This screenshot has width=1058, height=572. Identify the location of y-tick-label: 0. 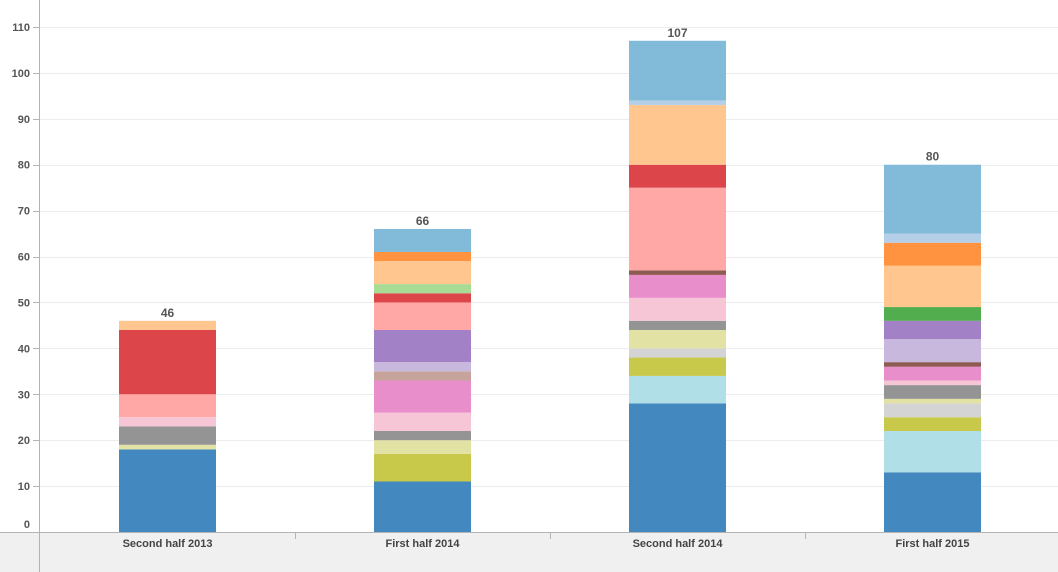
(27, 525).